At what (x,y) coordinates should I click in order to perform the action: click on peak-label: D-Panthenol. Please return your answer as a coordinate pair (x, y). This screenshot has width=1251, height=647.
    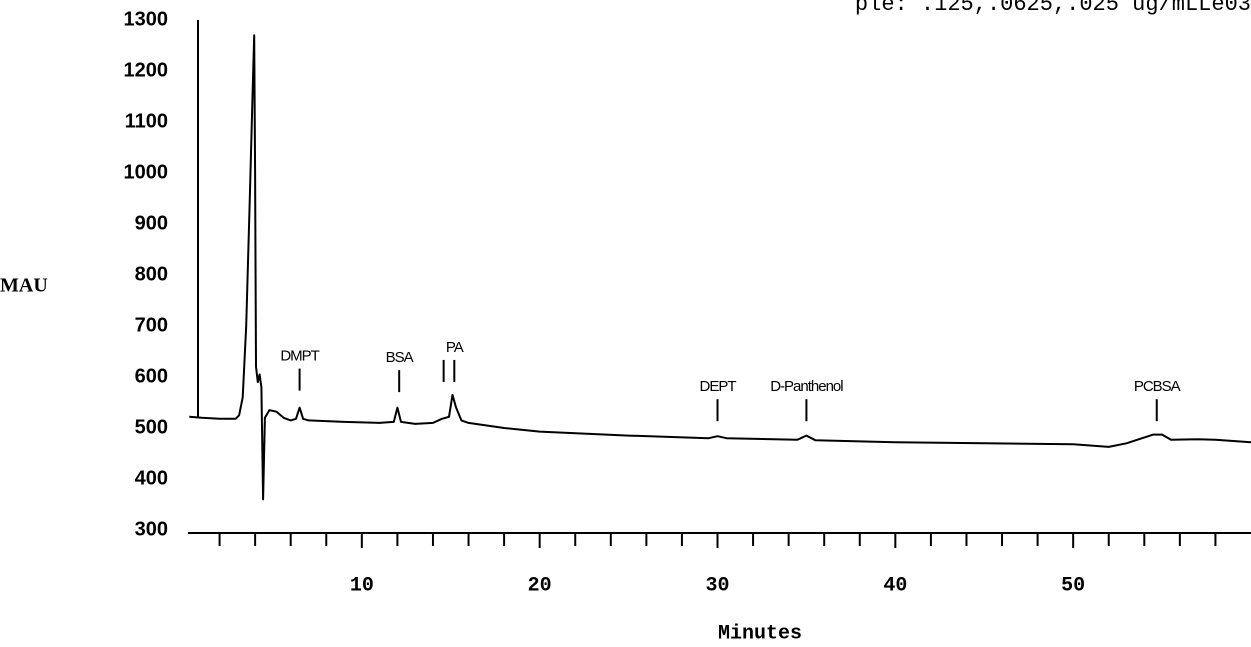
    Looking at the image, I should click on (806, 386).